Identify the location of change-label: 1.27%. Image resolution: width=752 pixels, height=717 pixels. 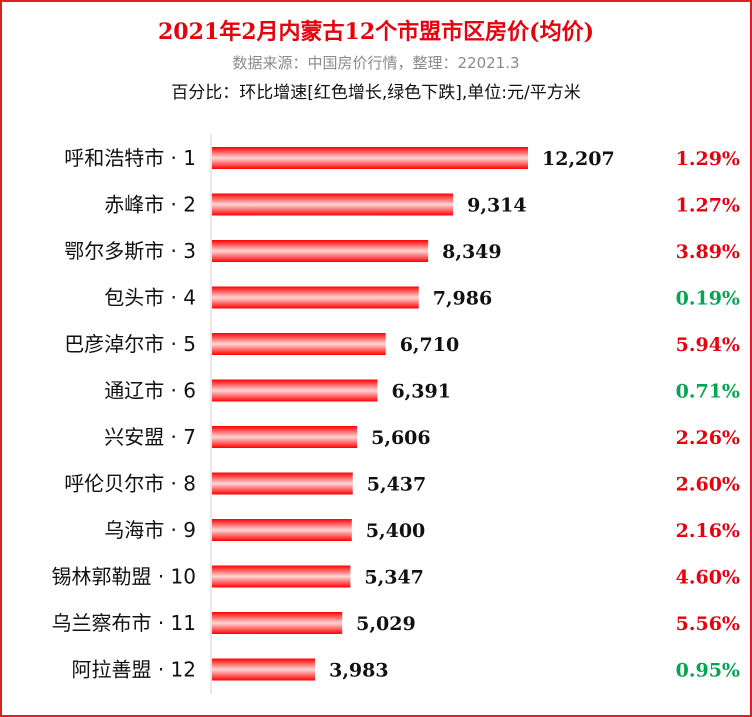
(708, 206).